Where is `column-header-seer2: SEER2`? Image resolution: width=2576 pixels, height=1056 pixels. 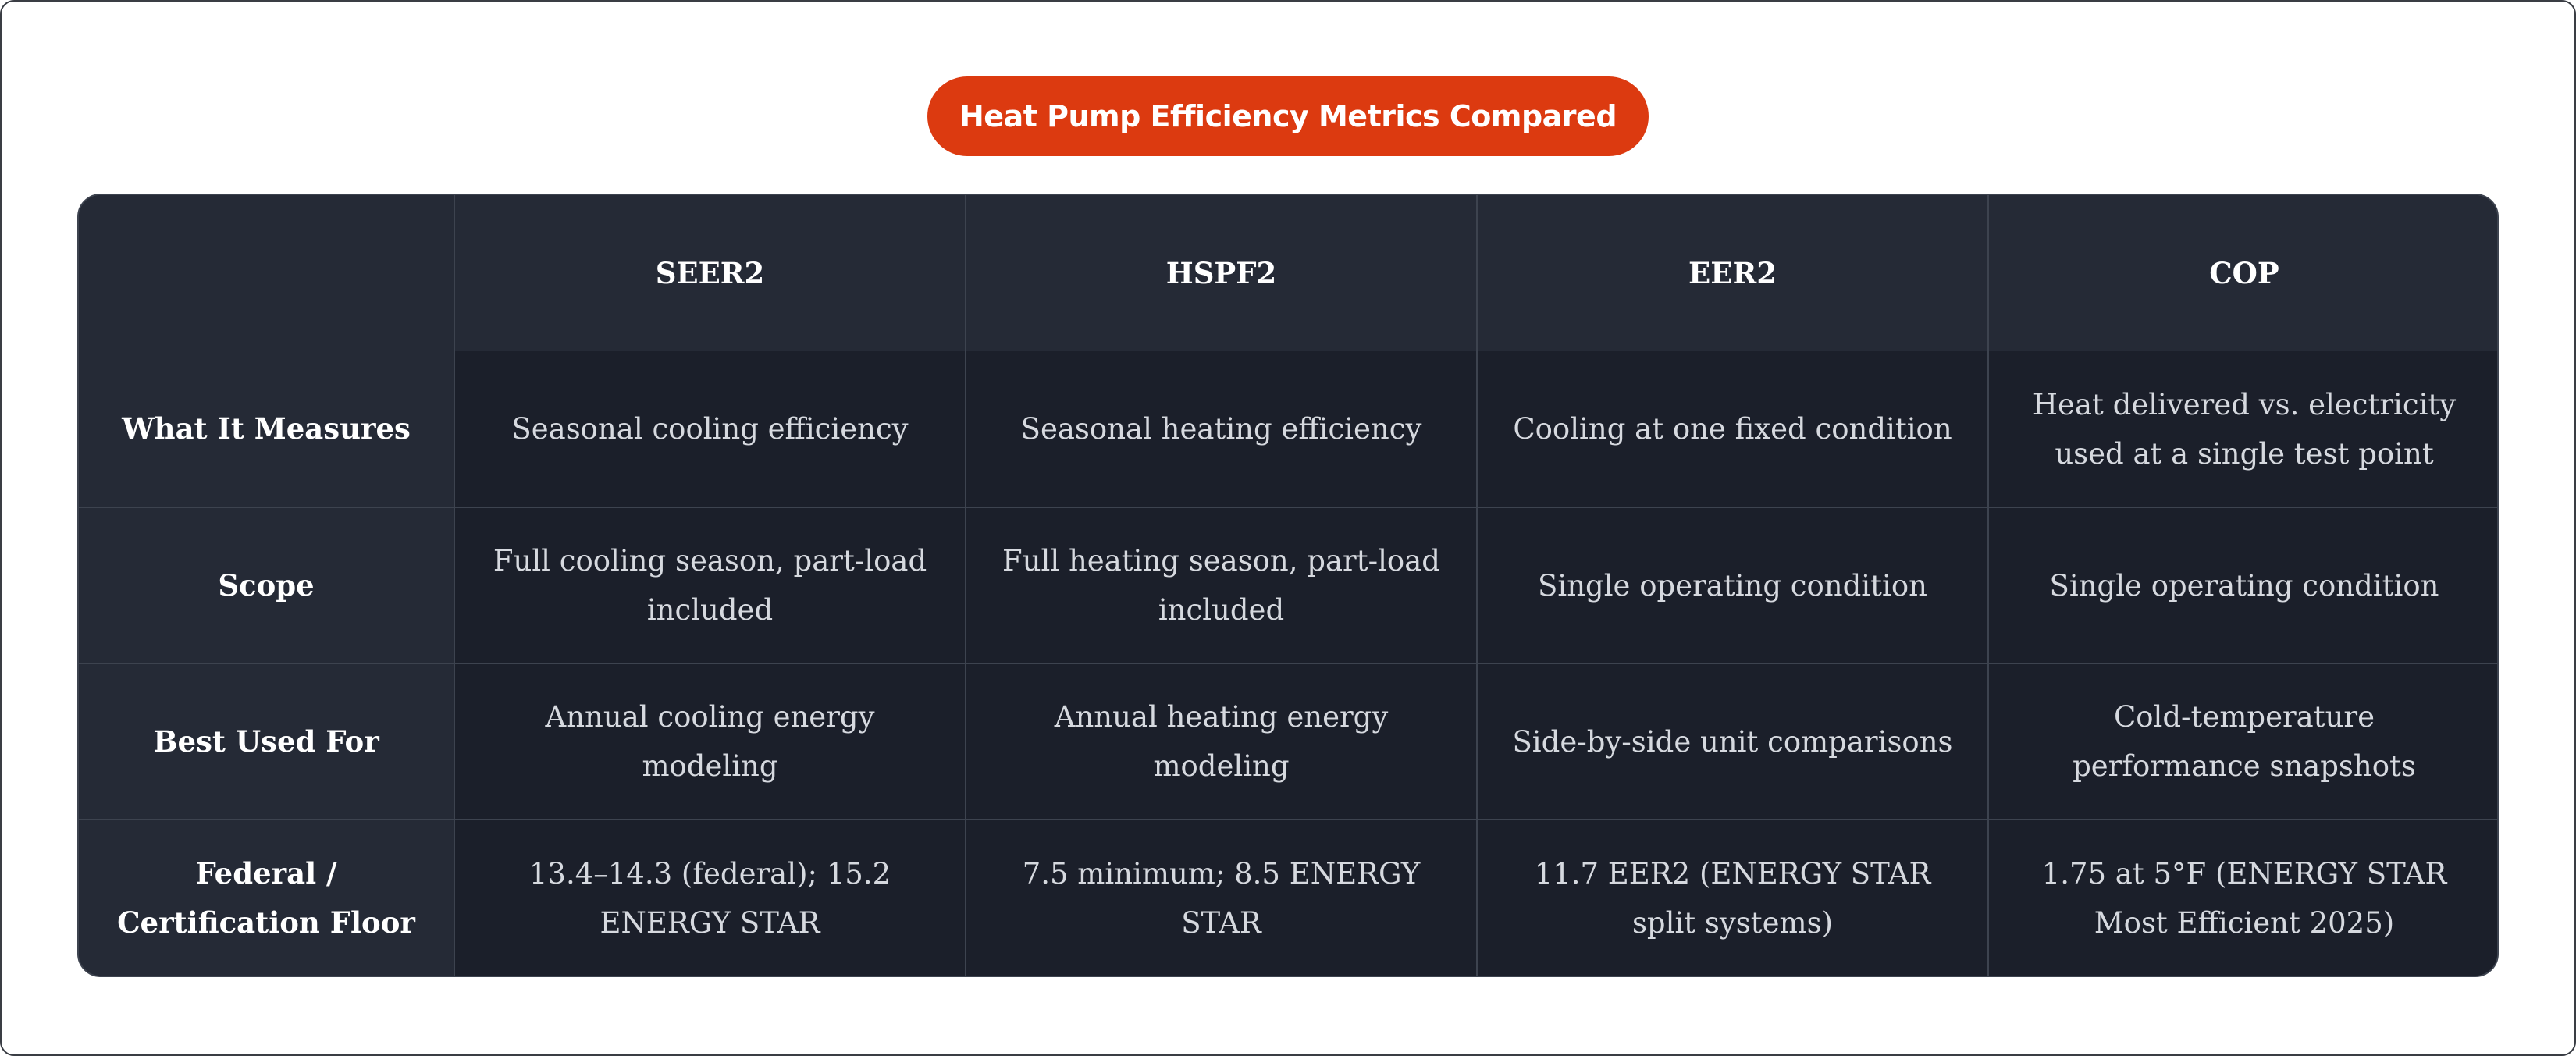
column-header-seer2: SEER2 is located at coordinates (710, 273).